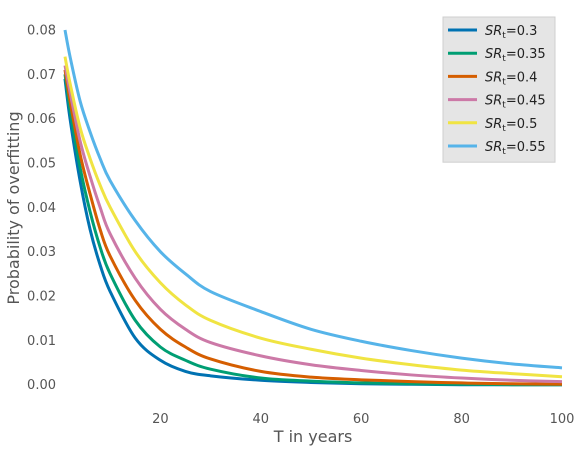 The width and height of the screenshot is (581, 453). What do you see at coordinates (41, 252) in the screenshot?
I see `y-tick-label: 0.03` at bounding box center [41, 252].